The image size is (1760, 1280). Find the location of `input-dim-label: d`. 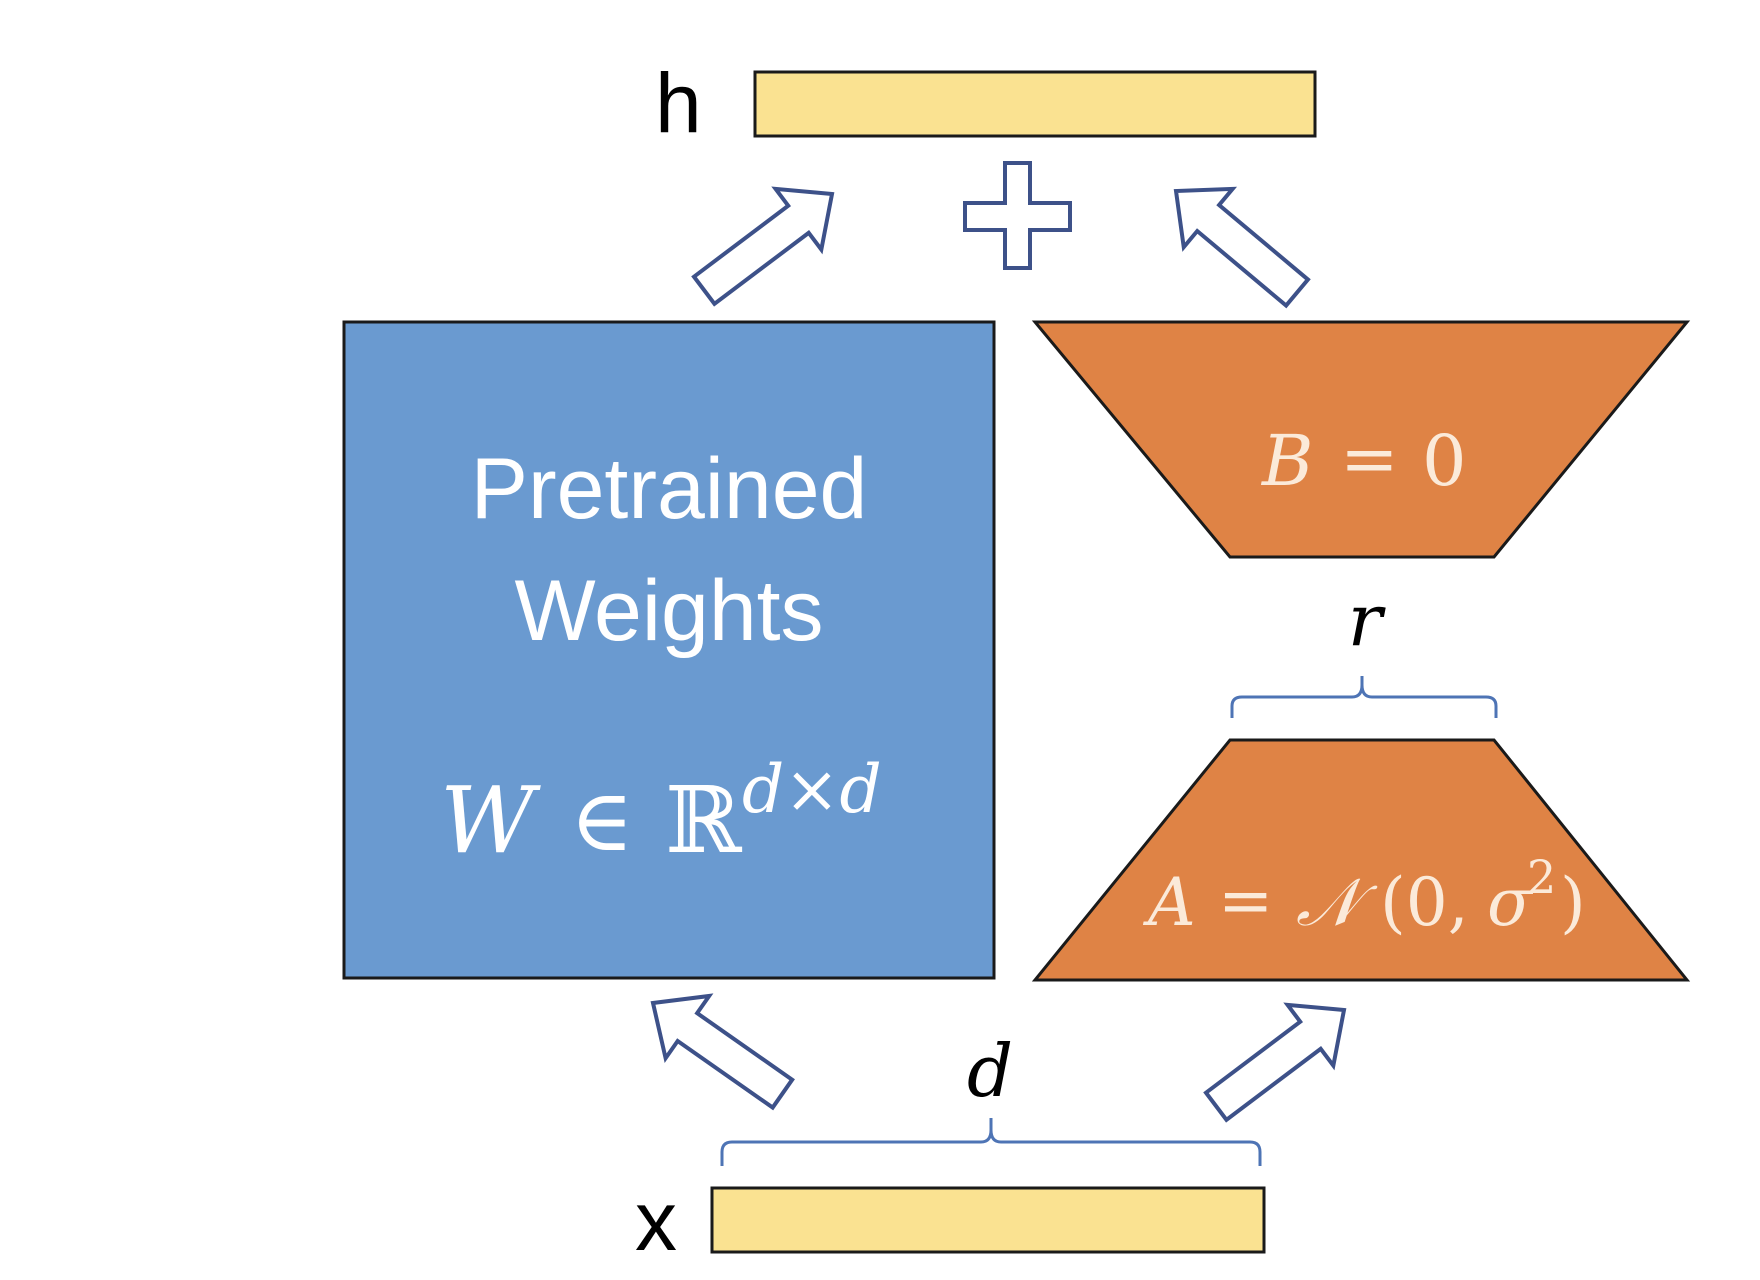

input-dim-label: d is located at coordinates (990, 1071).